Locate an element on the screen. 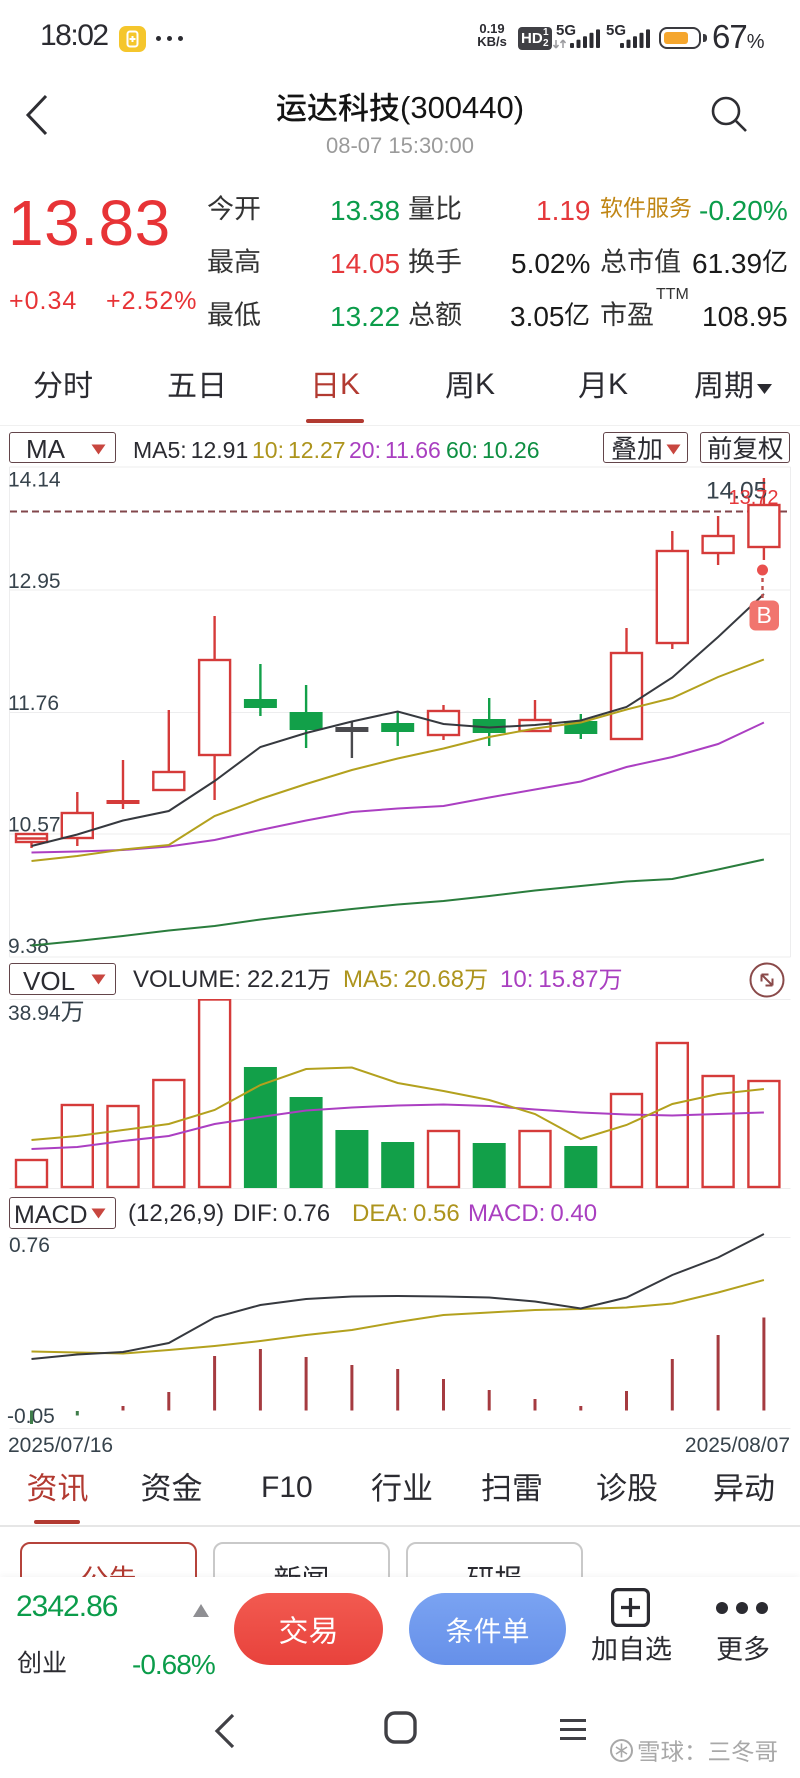 The image size is (800, 1778). svg-text: 10.57 is located at coordinates (34, 825).